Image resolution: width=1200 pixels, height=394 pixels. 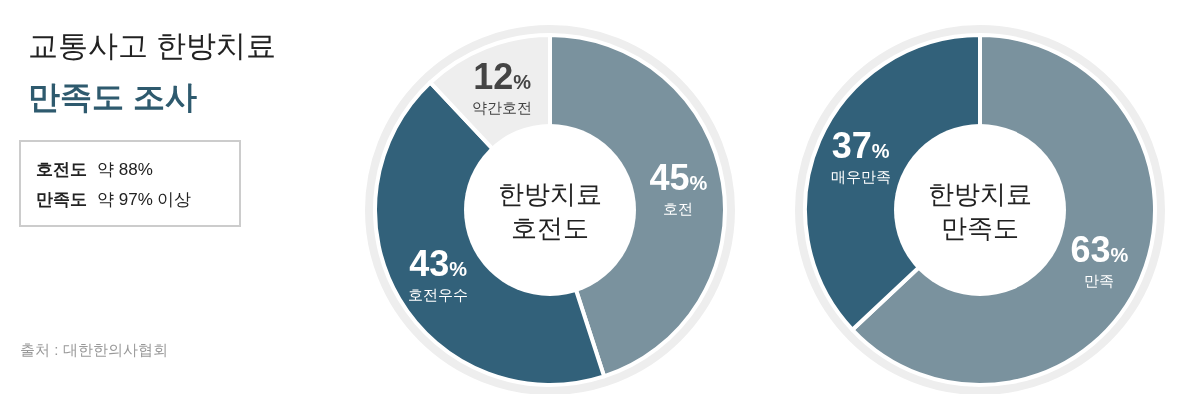 I want to click on data-label: 12%, so click(x=502, y=77).